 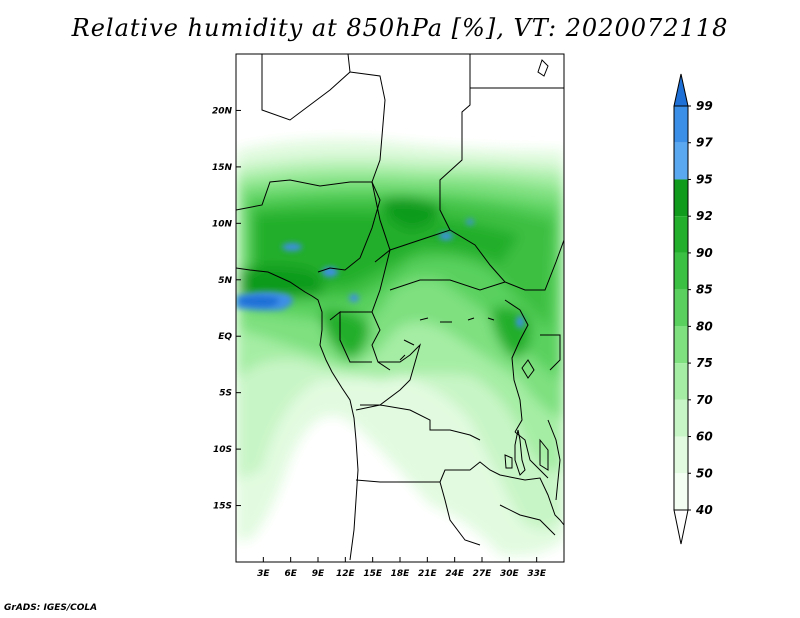 What do you see at coordinates (704, 510) in the screenshot?
I see `colorbar-label: 40` at bounding box center [704, 510].